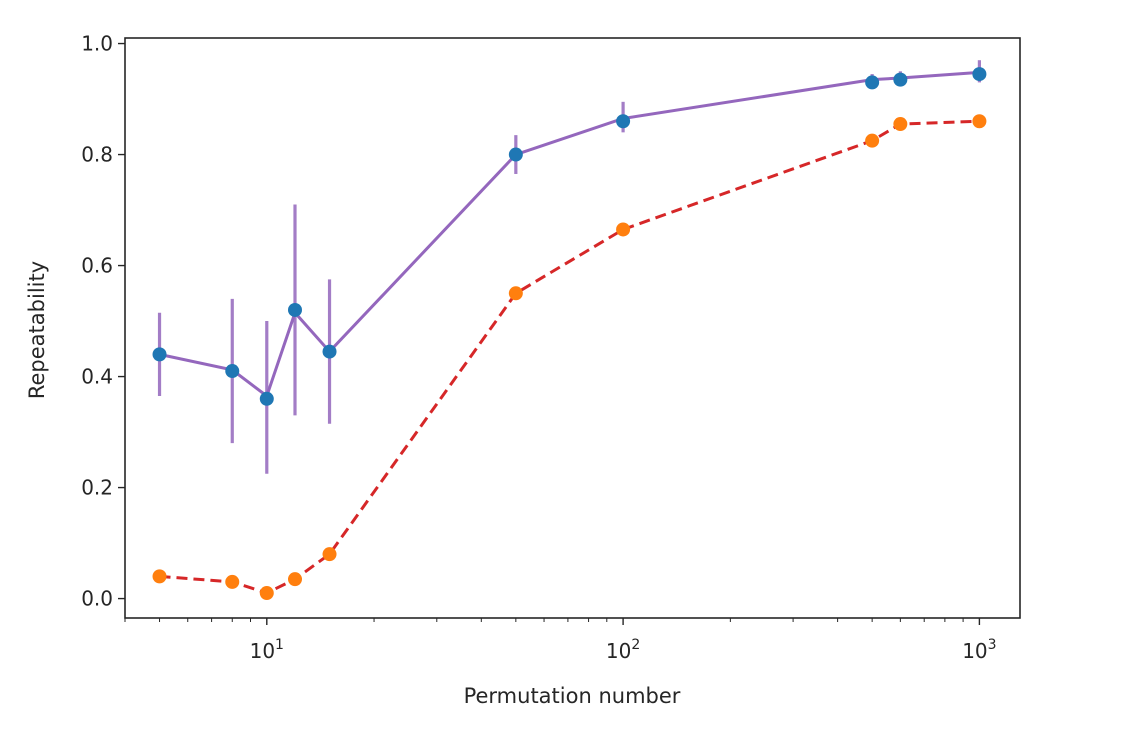 The width and height of the screenshot is (1134, 755). Describe the element at coordinates (97, 488) in the screenshot. I see `y-tick-label: 0.2` at that location.